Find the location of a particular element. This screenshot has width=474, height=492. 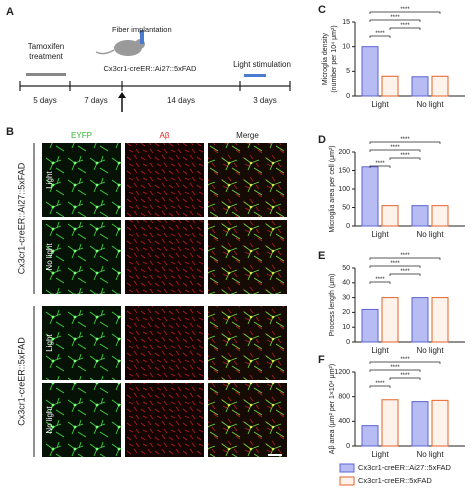

panel-label: D is located at coordinates (322, 140).